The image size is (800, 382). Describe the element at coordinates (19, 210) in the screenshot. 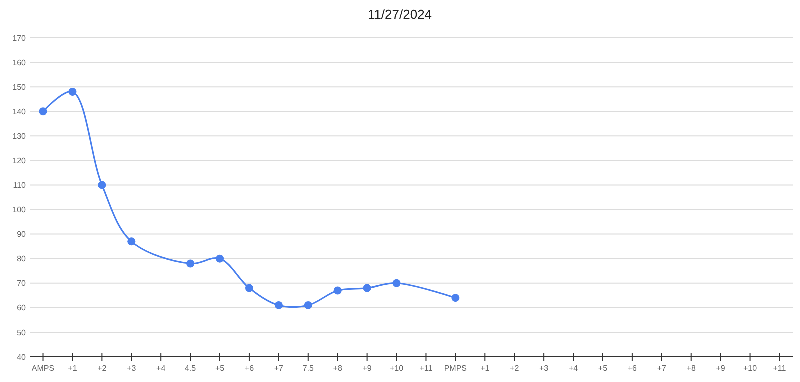

I see `y-tick-label: 100` at that location.